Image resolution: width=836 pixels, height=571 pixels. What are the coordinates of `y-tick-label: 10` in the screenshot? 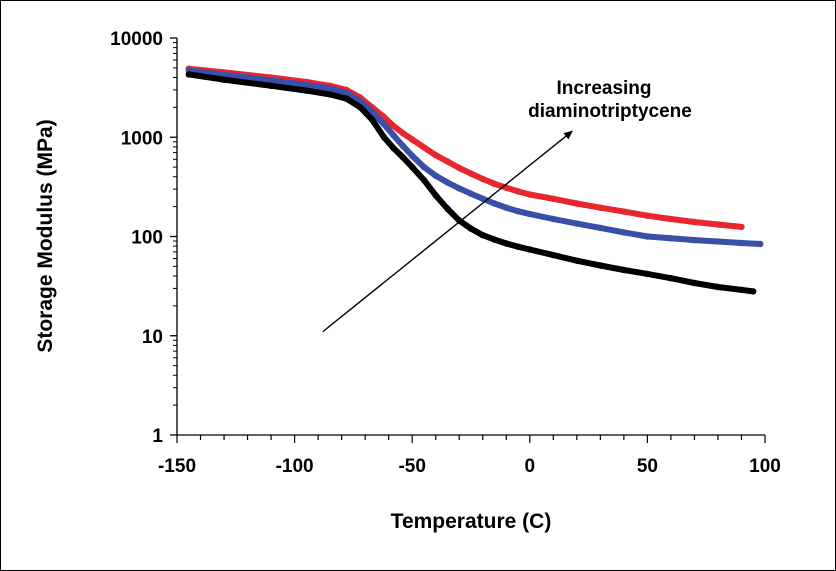 It's located at (152, 337).